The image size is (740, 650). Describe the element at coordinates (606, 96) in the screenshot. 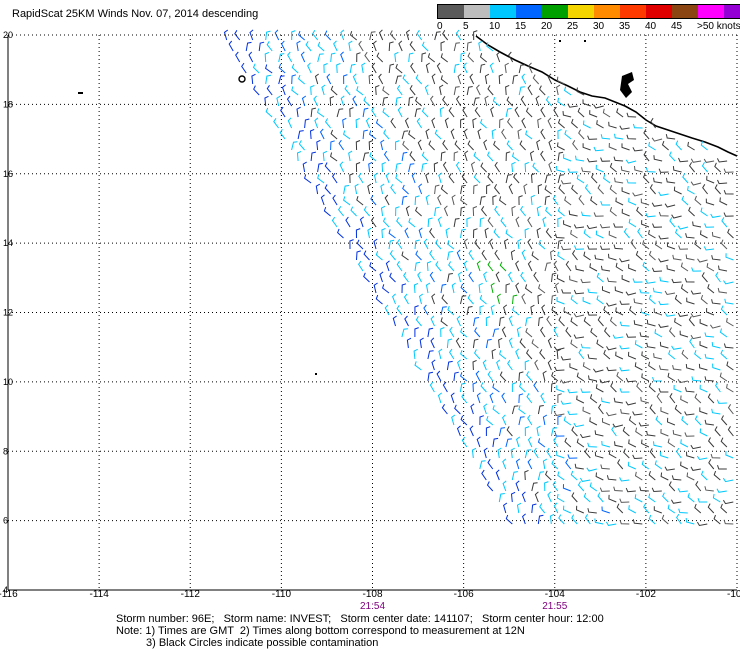

I see `coastline-mexico` at that location.